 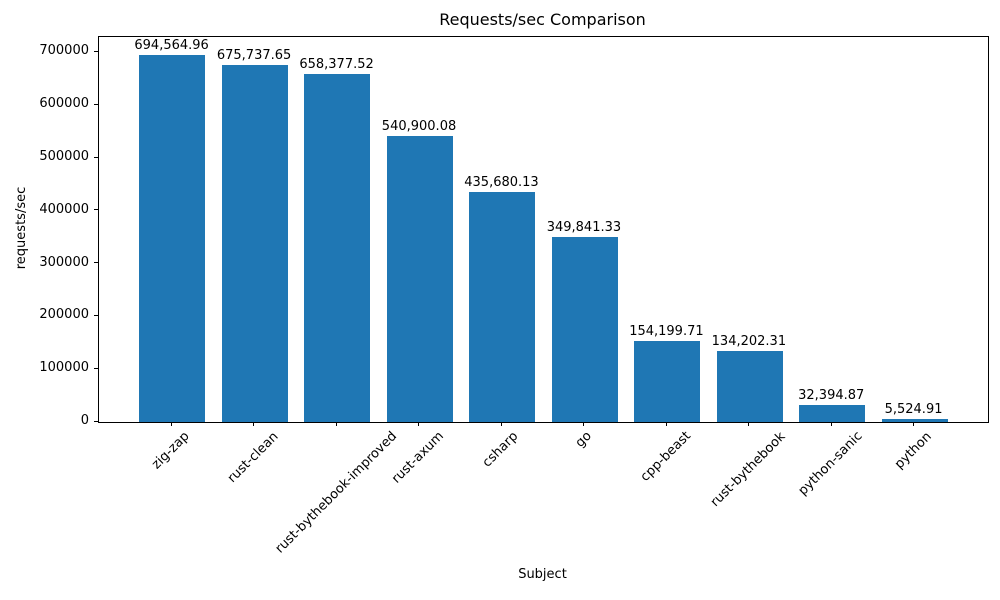 What do you see at coordinates (832, 413) in the screenshot?
I see `bar-python-sanic` at bounding box center [832, 413].